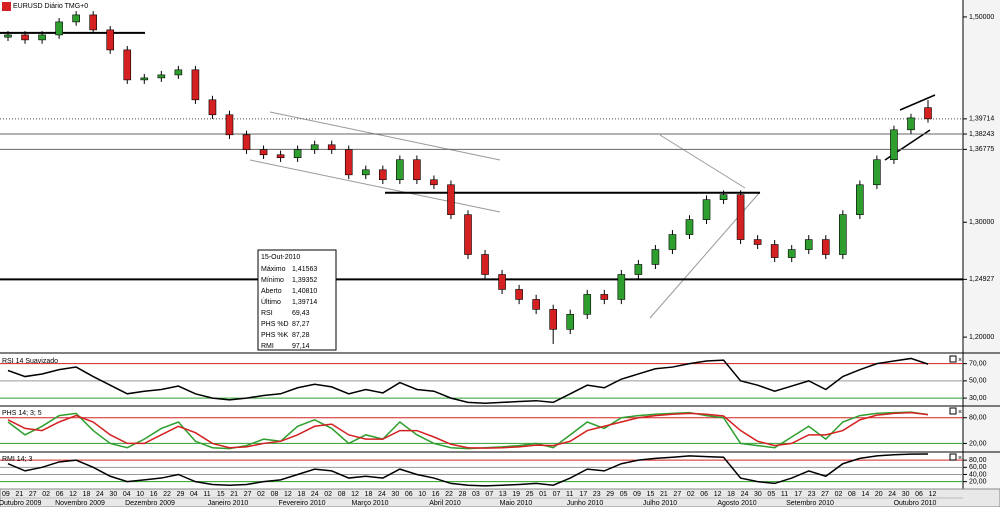 This screenshot has height=507, width=1000. What do you see at coordinates (981, 134) in the screenshot?
I see `y-tick-label: 1,38243` at bounding box center [981, 134].